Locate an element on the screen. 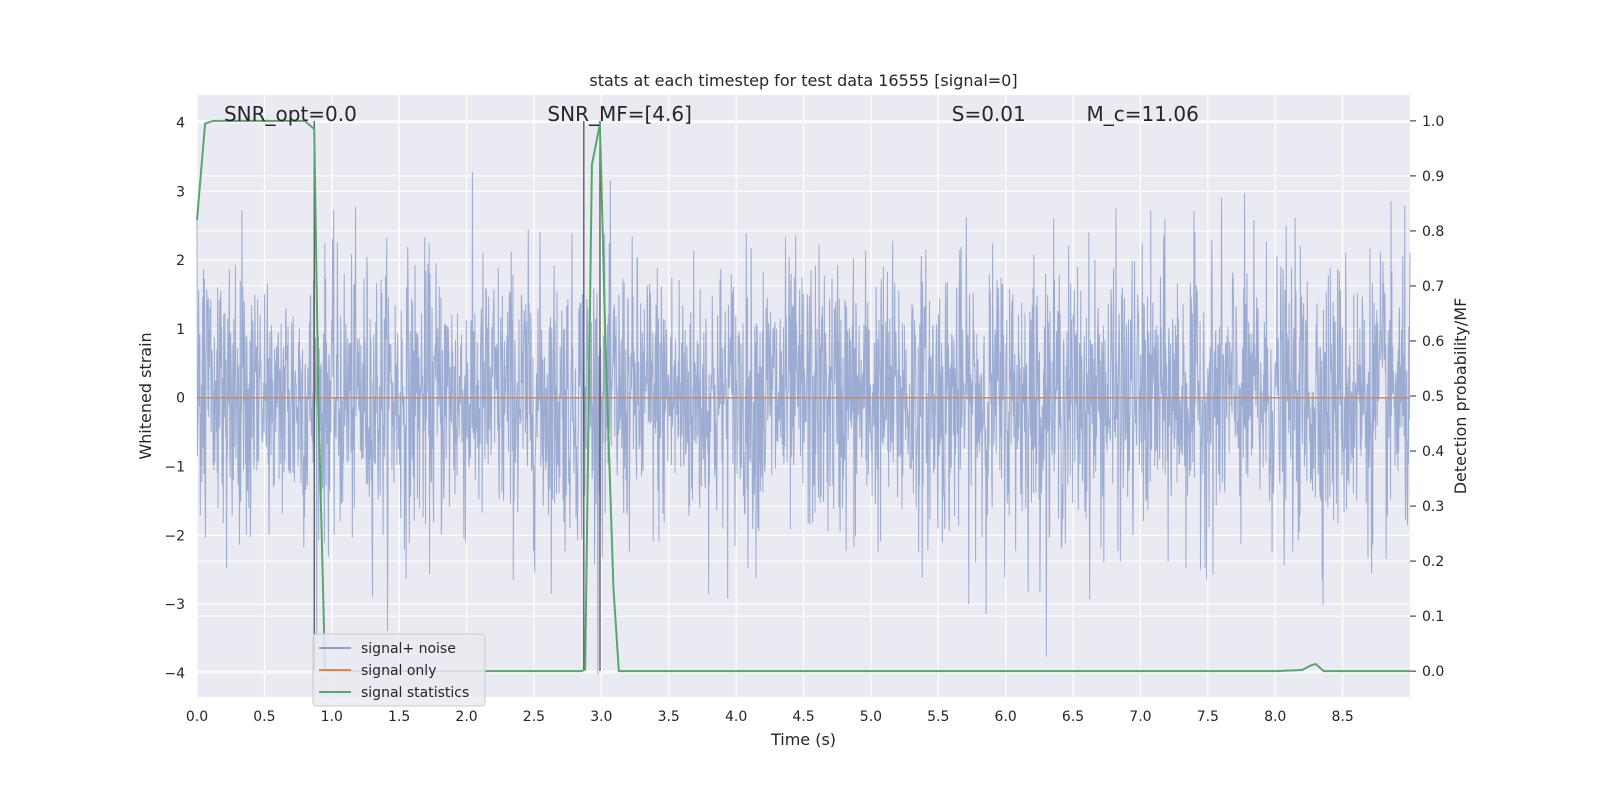 The height and width of the screenshot is (800, 1600). y2-tick-label: 0.3 is located at coordinates (1433, 507).